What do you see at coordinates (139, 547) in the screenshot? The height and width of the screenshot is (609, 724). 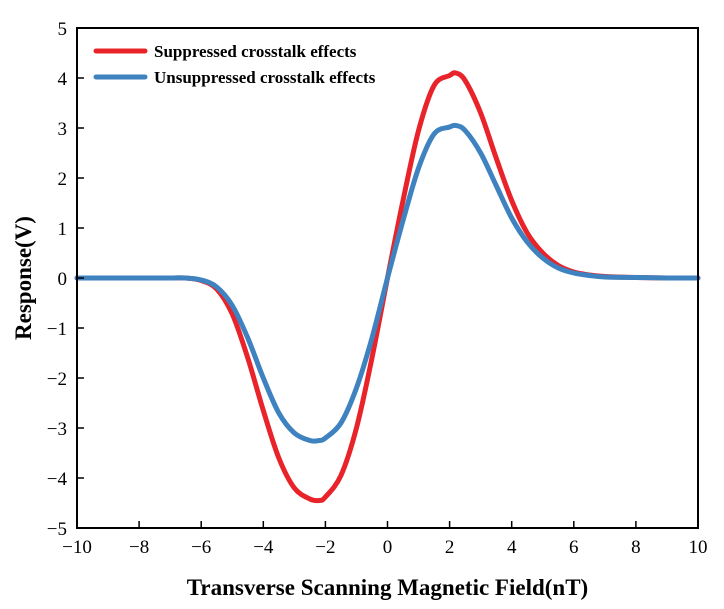 I see `x-tick-label: −8` at bounding box center [139, 547].